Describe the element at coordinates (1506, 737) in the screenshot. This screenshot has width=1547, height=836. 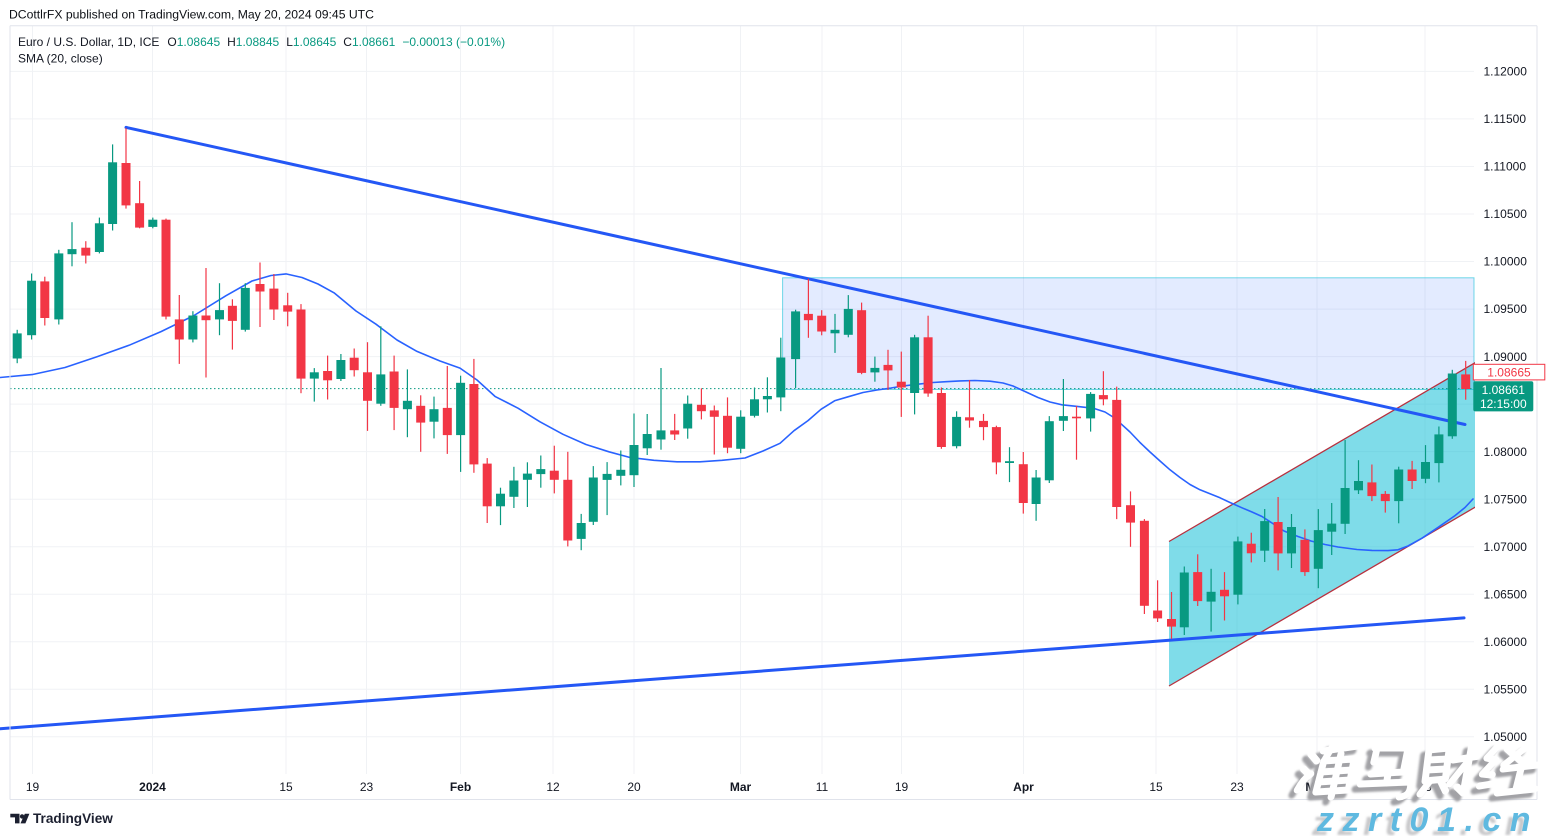
I see `svg-text: 1.05000` at that location.